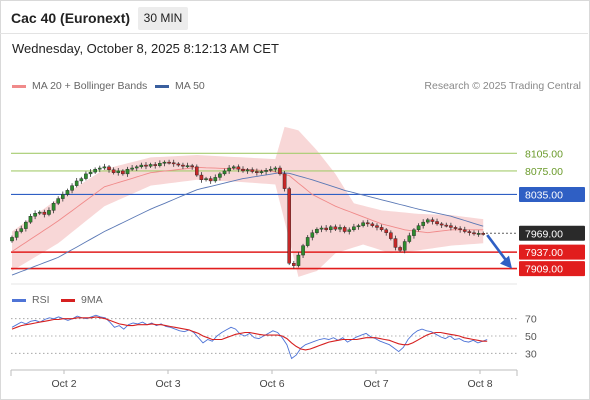 This screenshot has width=590, height=400. Describe the element at coordinates (63, 384) in the screenshot. I see `x-tick-label-0: Oct 2` at that location.